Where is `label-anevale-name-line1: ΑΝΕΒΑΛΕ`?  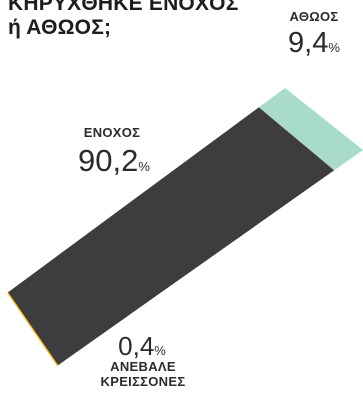 label-anevale-name-line1: ΑΝΕΒΑΛΕ is located at coordinates (143, 366).